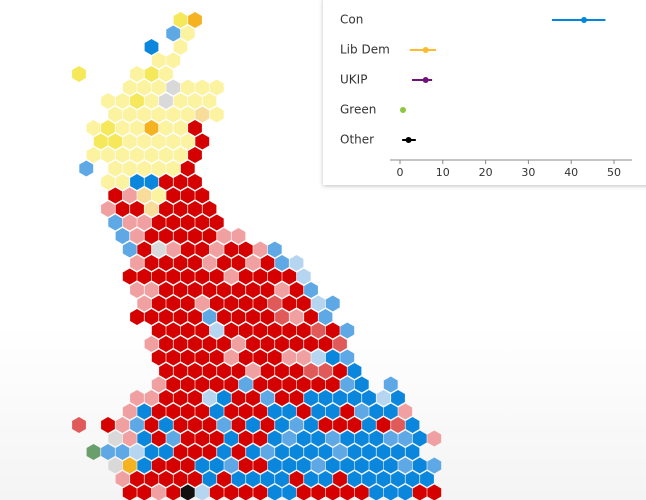  What do you see at coordinates (528, 172) in the screenshot?
I see `x-tick-label: 30` at bounding box center [528, 172].